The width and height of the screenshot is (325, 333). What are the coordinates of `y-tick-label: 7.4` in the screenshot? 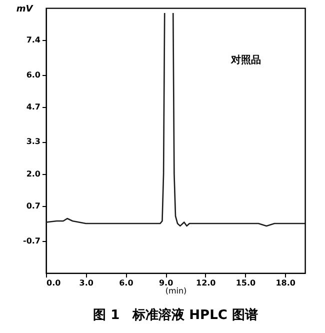 It's located at (33, 40).